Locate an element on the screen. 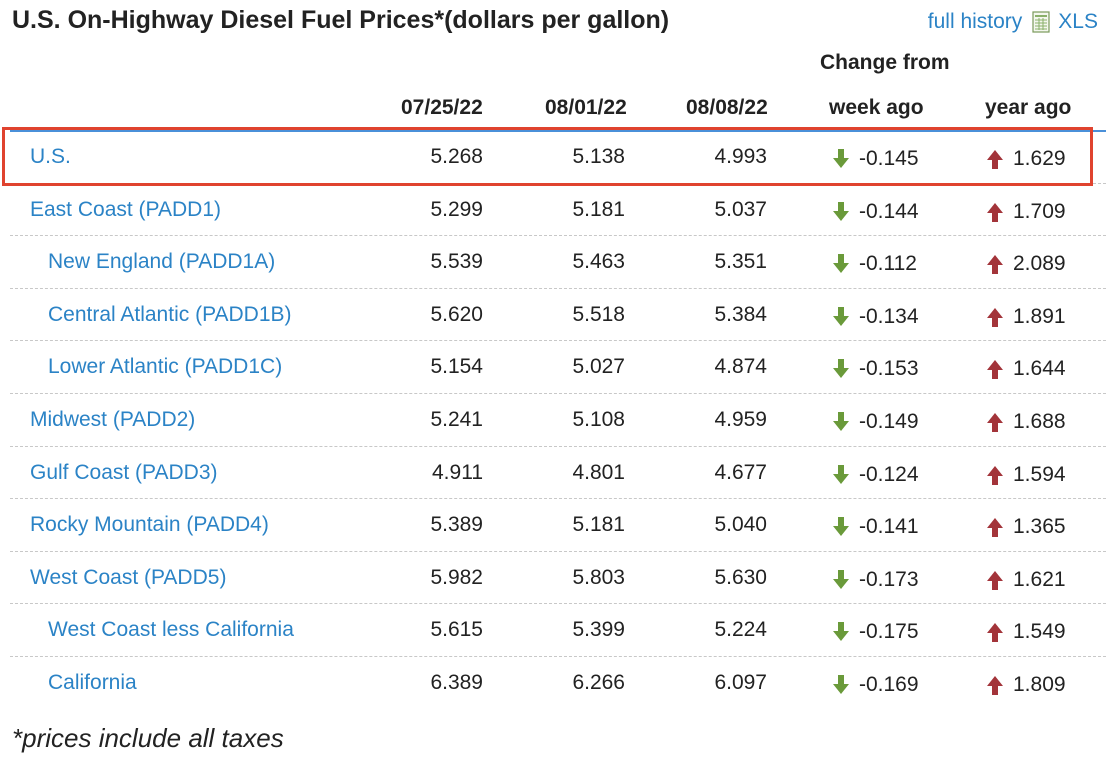  price-08-08-22: 5.630 is located at coordinates (740, 577).